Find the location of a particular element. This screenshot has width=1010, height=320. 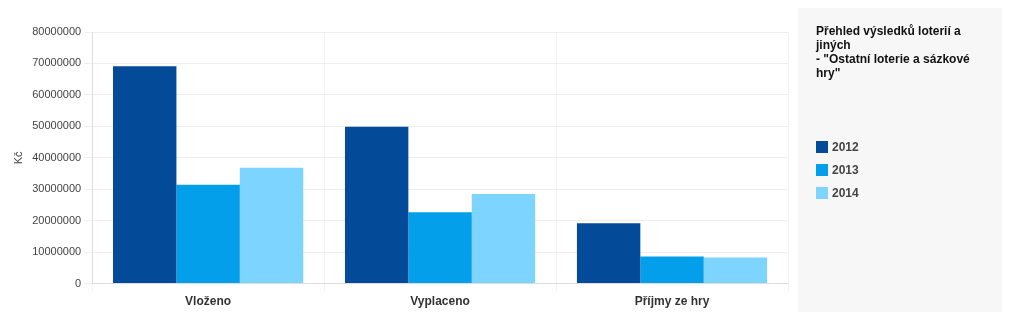

x-tick-label: Vyplaceno is located at coordinates (440, 301).